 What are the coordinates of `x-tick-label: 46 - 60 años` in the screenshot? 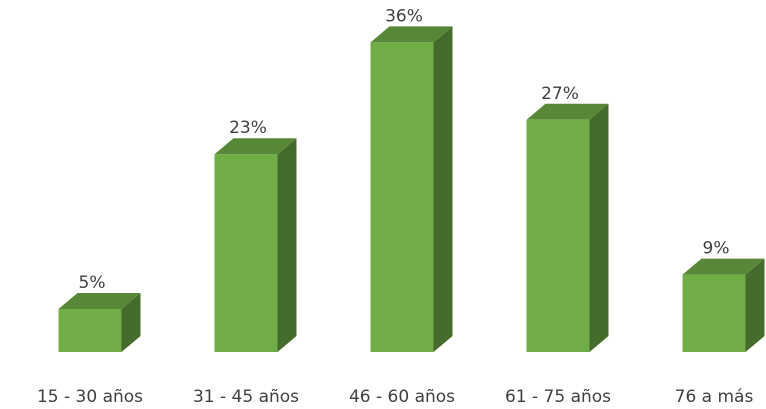 It's located at (402, 397).